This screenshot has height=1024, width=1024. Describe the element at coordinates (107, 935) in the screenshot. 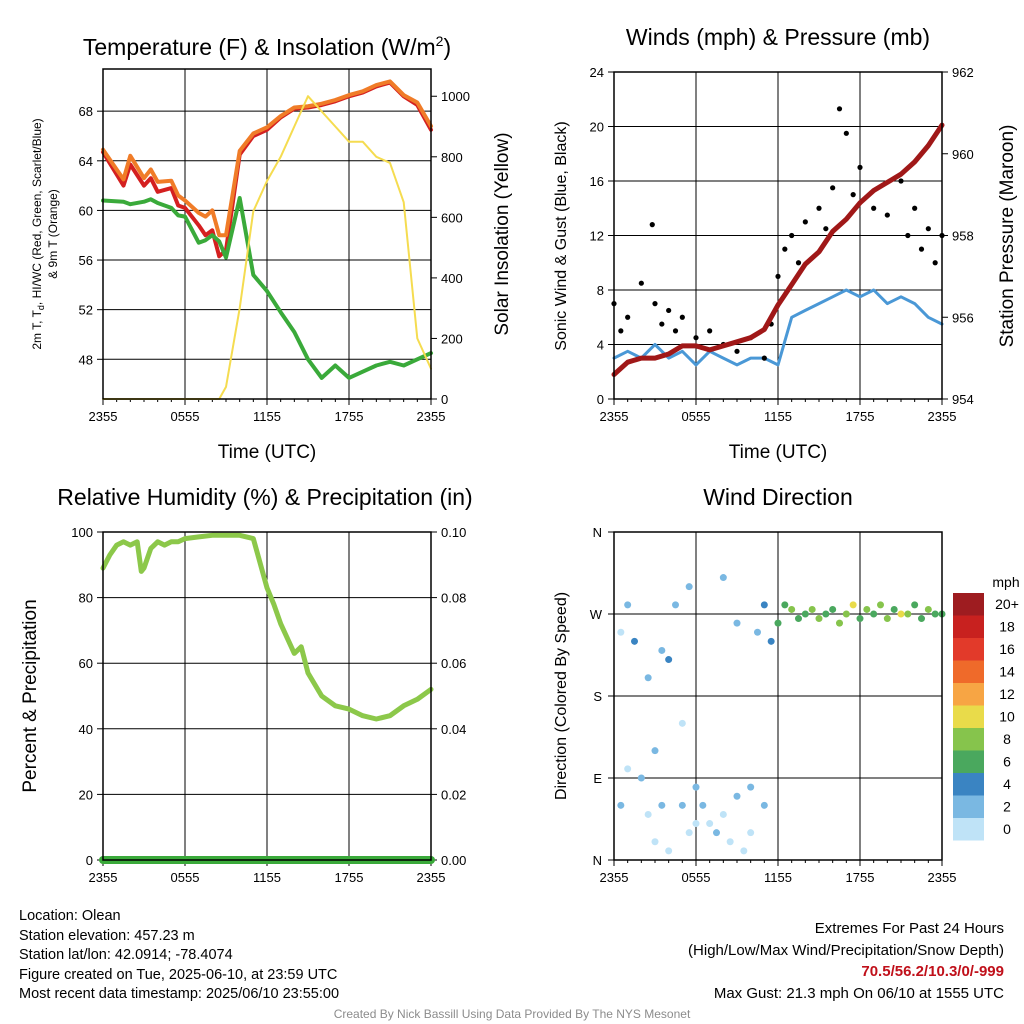

I see `station-elevation: Station elevation: 457.23 m` at that location.